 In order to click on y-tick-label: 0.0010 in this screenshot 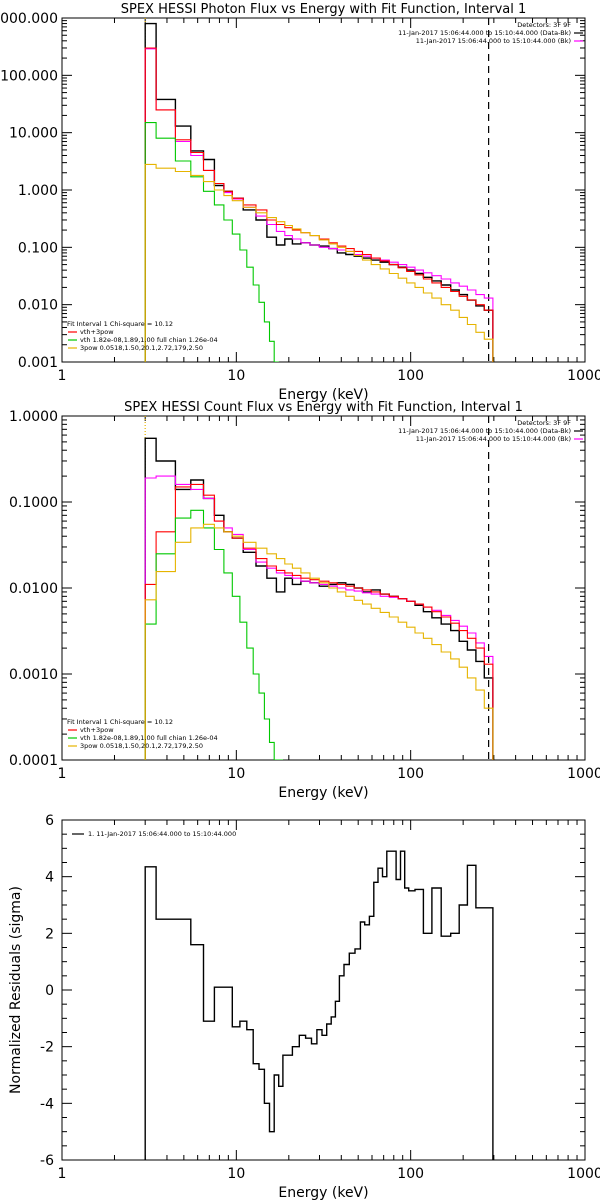, I will do `click(33, 675)`.